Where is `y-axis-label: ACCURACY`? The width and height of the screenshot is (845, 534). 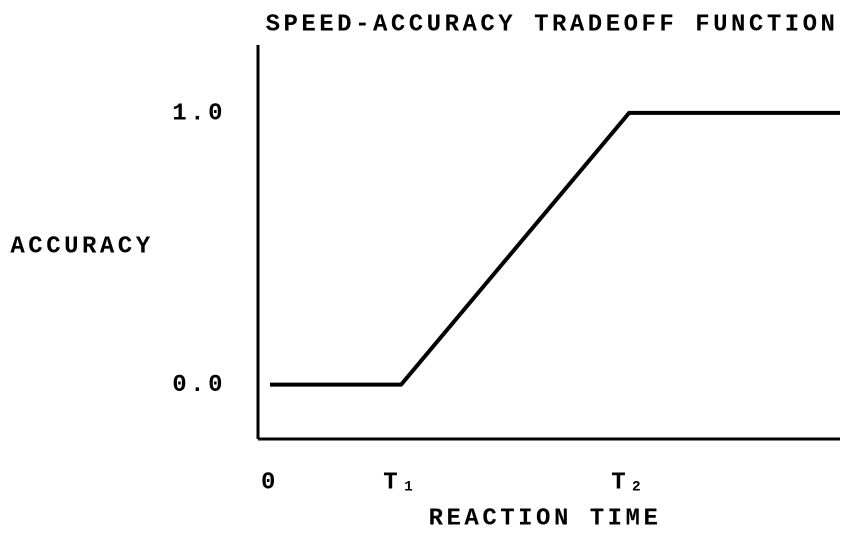 y-axis-label: ACCURACY is located at coordinates (81, 246).